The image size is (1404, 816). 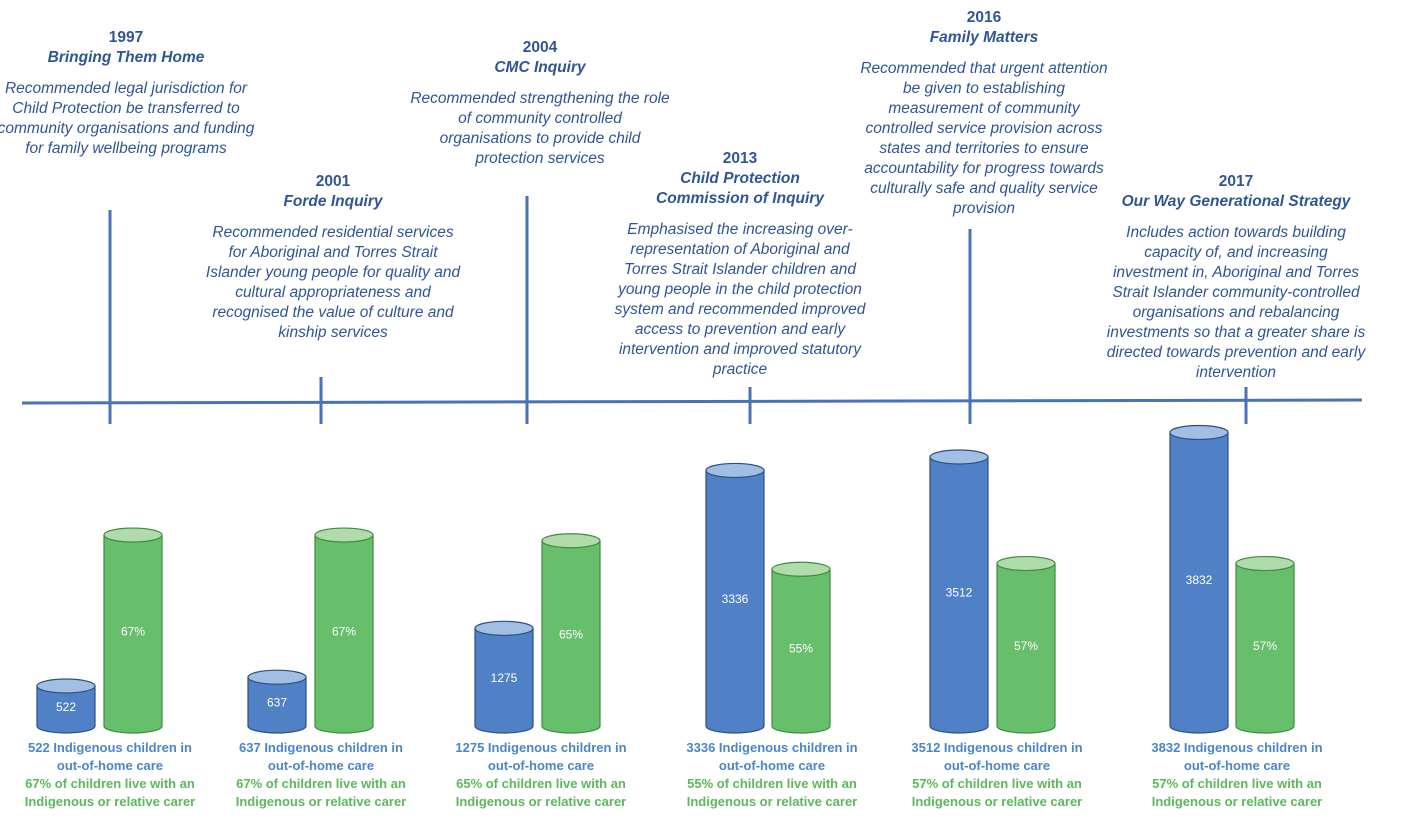 I want to click on milestone-title: Family Matters, so click(x=984, y=38).